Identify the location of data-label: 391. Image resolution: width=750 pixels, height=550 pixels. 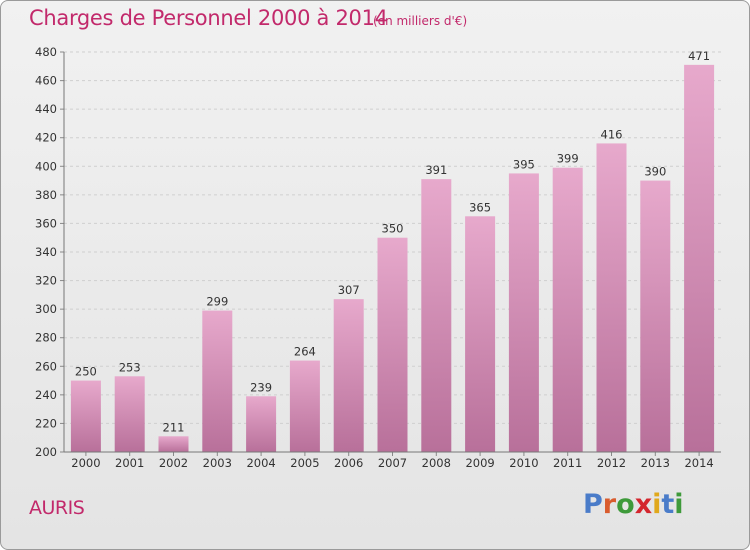
(436, 170).